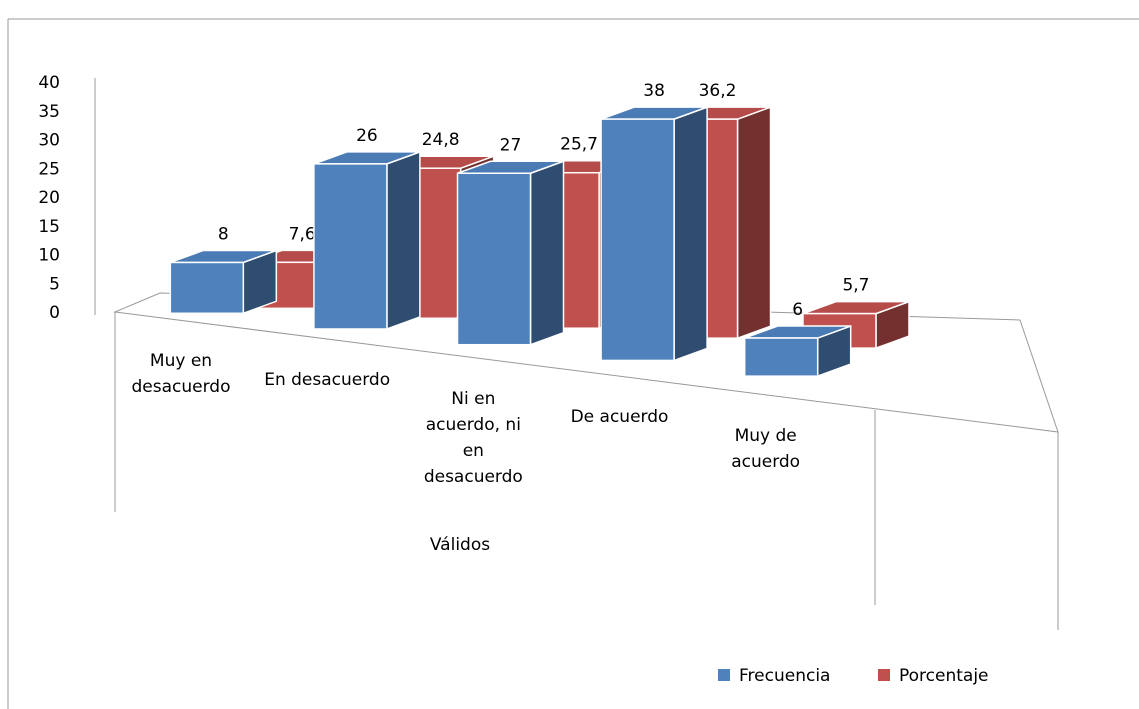  Describe the element at coordinates (619, 417) in the screenshot. I see `x-tick-label: De acuerdo` at that location.